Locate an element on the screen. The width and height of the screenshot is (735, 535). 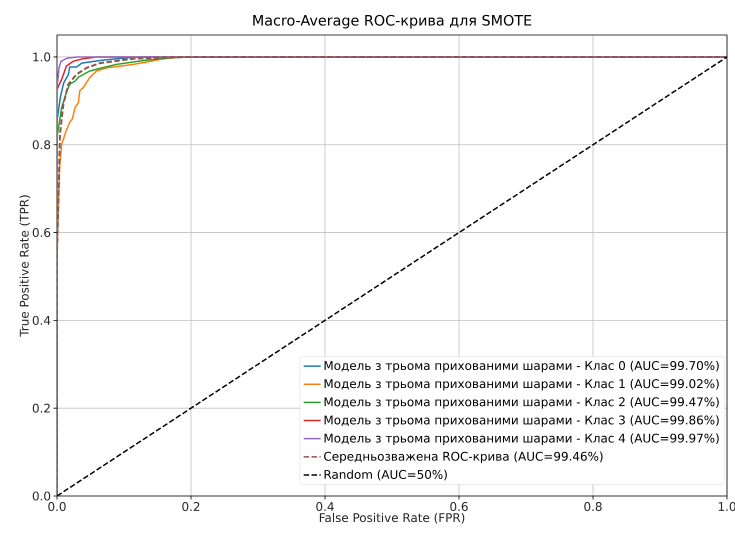
y-tick-label: 0.6 is located at coordinates (41, 233).